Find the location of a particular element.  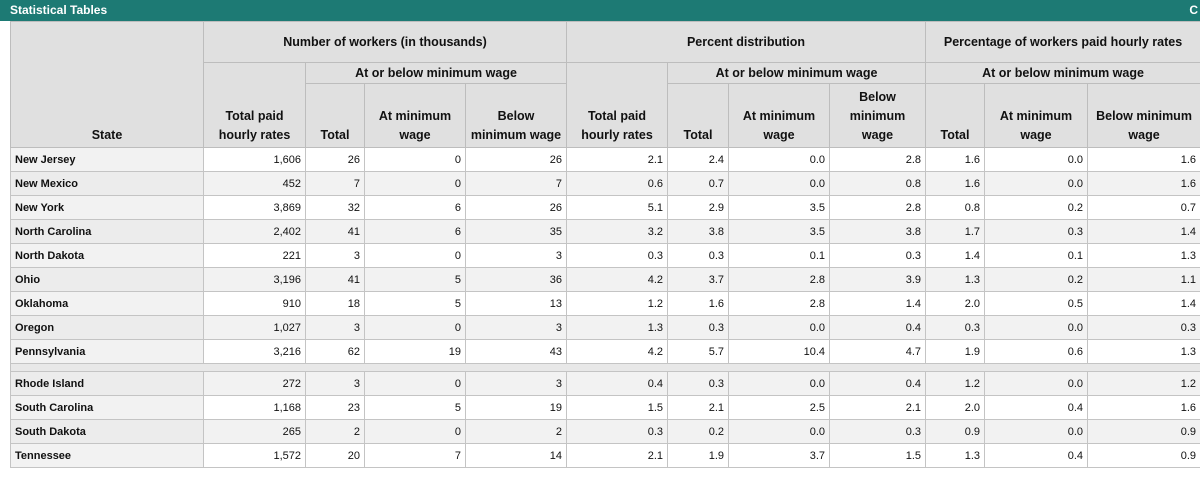

separator-cell is located at coordinates (604, 367).